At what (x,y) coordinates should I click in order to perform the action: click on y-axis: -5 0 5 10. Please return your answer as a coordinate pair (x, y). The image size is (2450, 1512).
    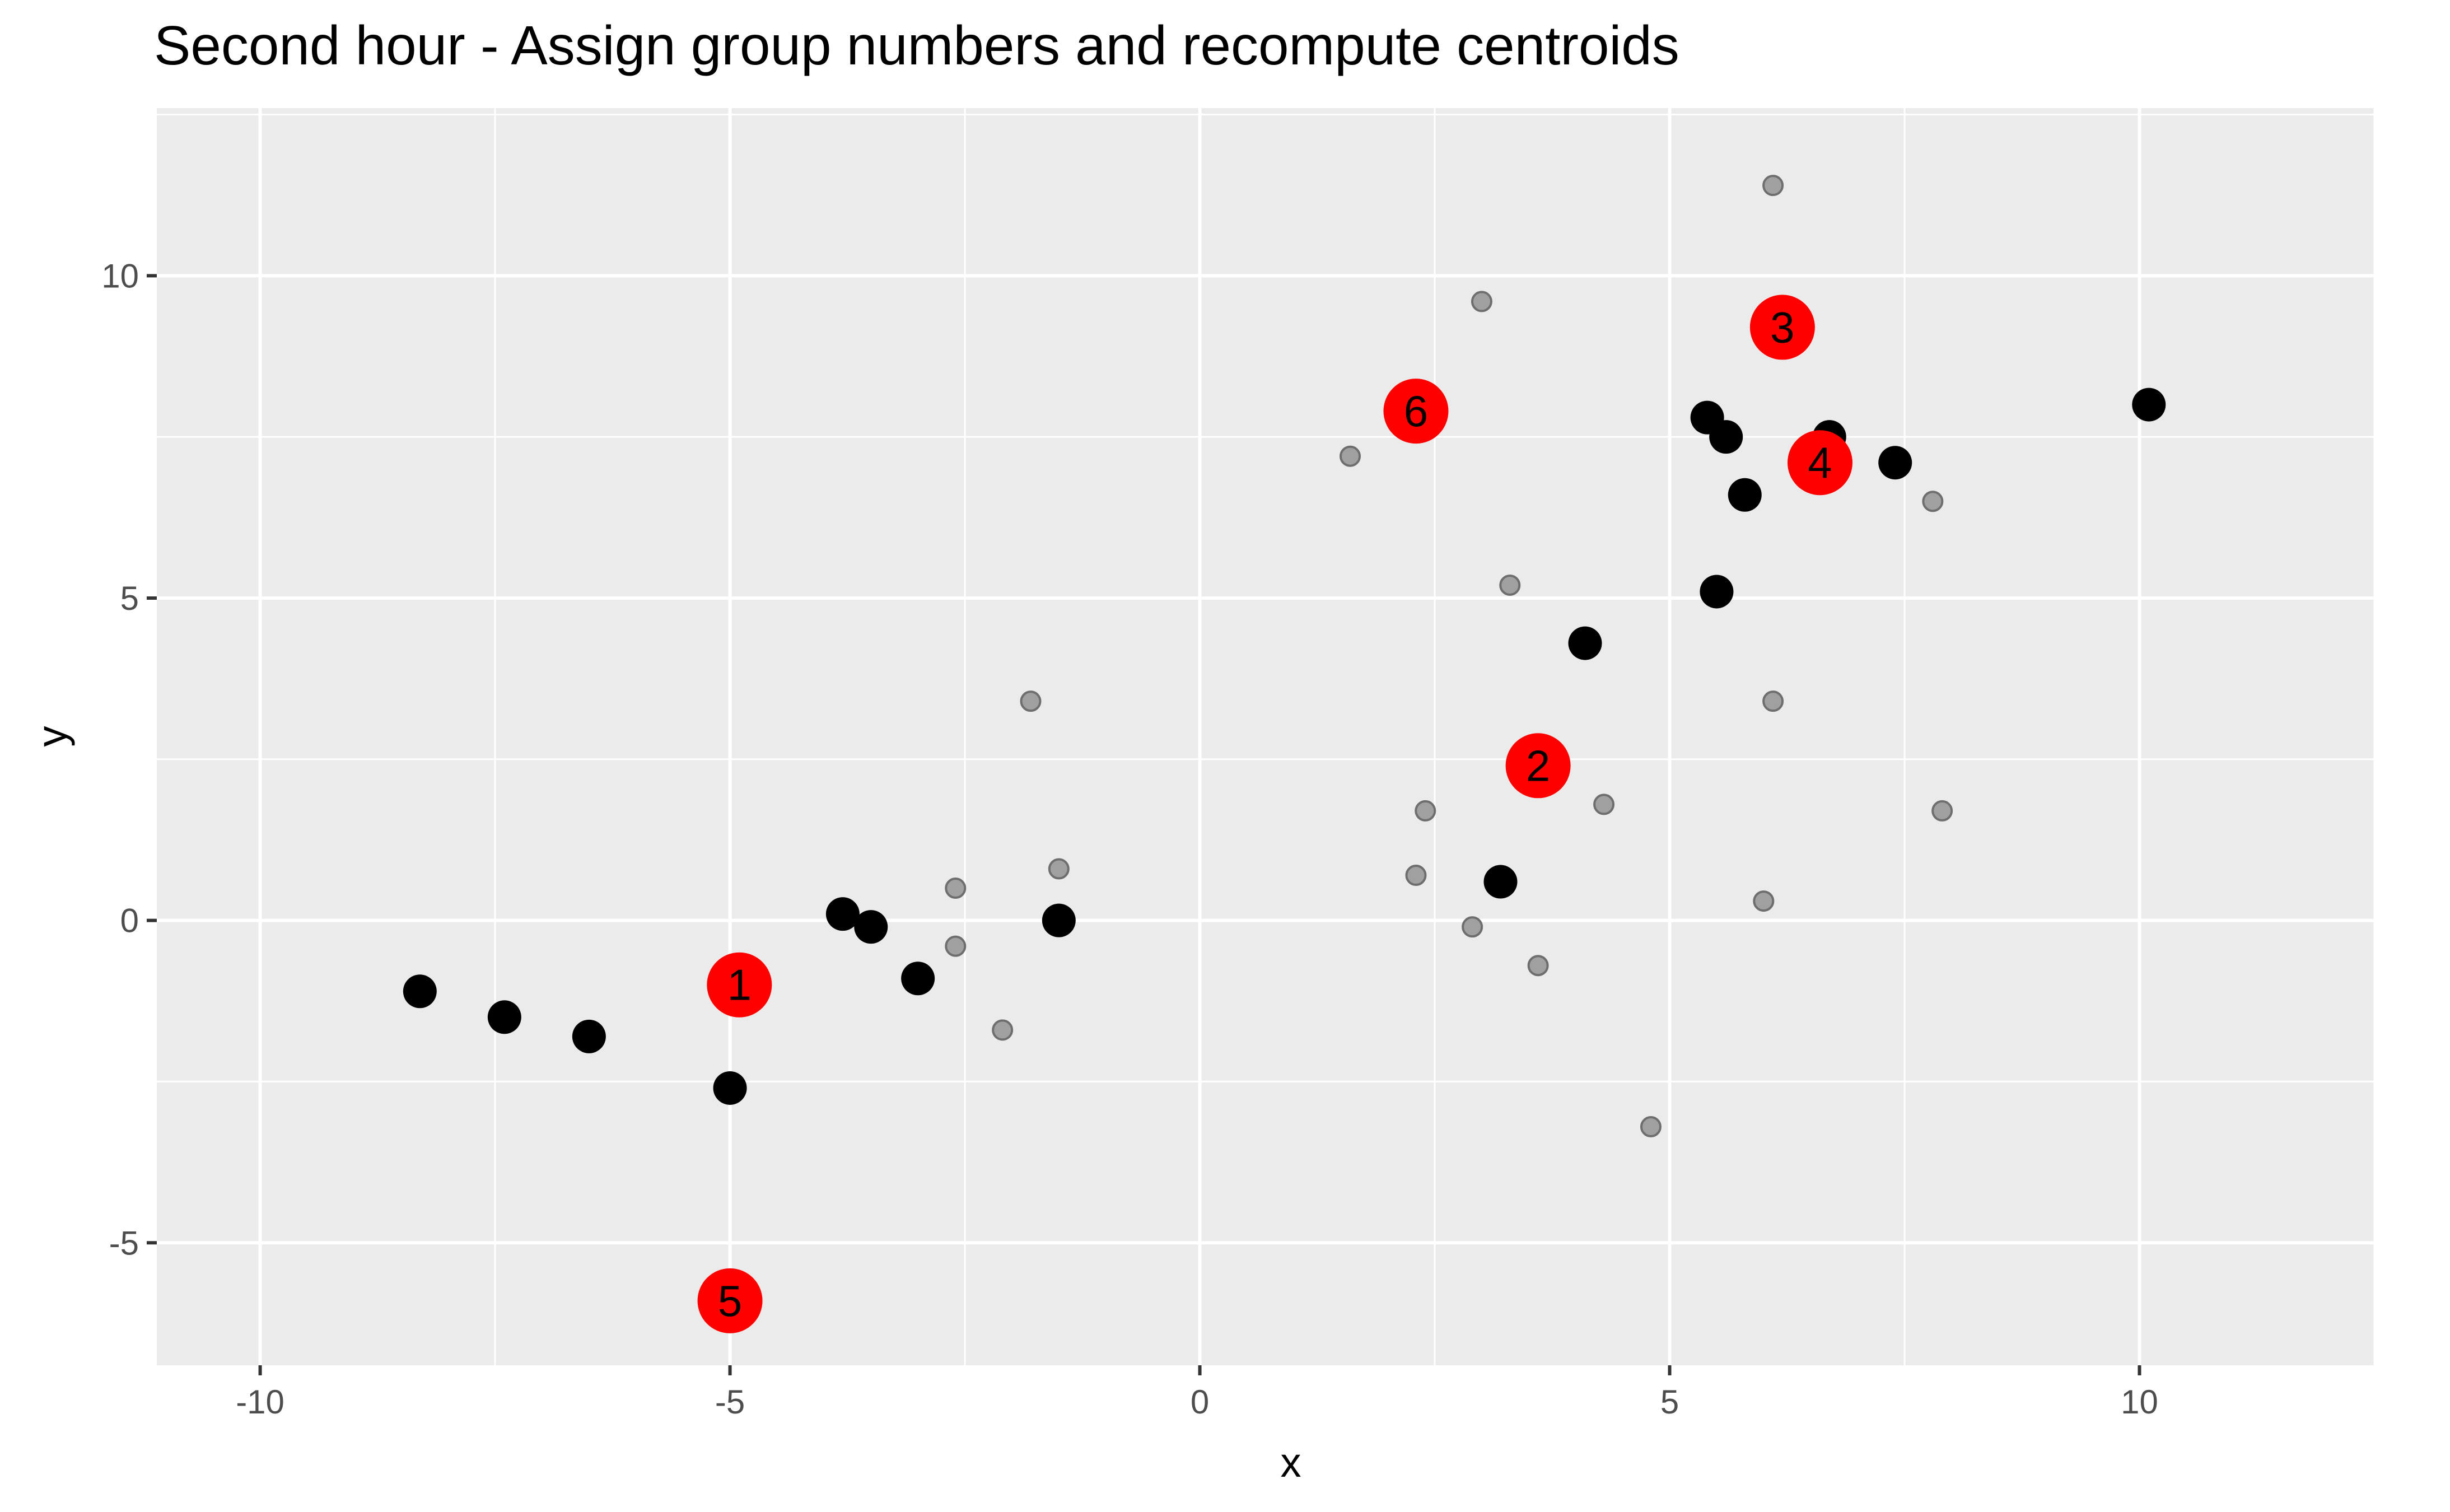
    Looking at the image, I should click on (129, 760).